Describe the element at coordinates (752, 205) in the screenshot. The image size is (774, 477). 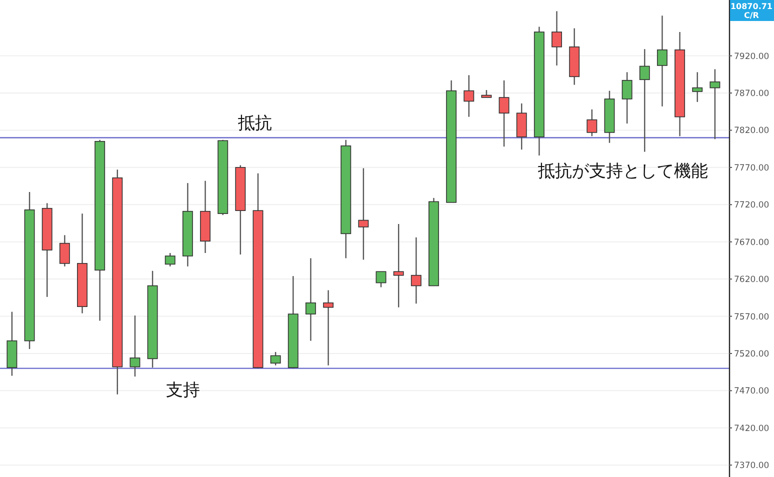
I see `y-tick-label: 7720.00` at that location.